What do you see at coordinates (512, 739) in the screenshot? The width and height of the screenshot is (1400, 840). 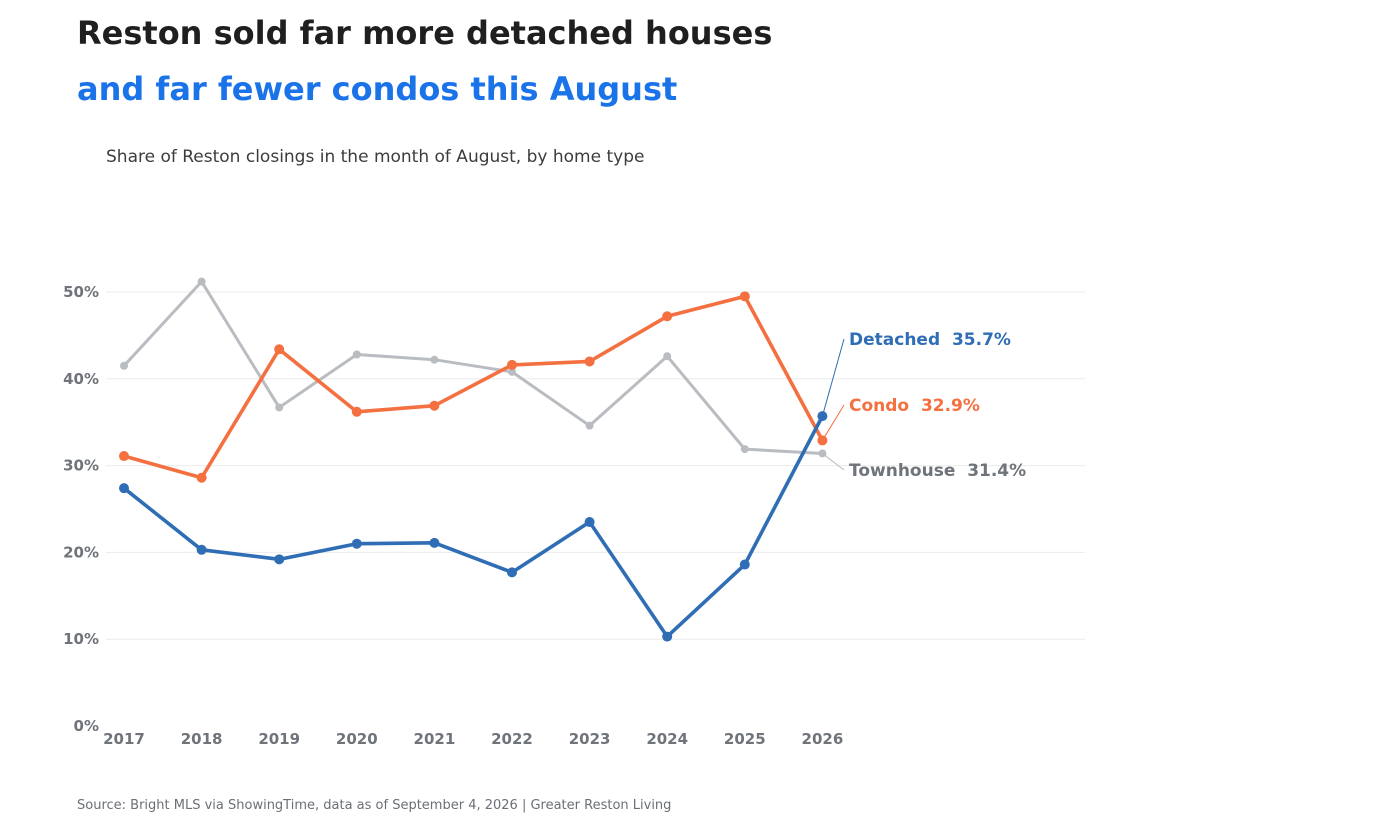 I see `x-tick-label: 2022` at bounding box center [512, 739].